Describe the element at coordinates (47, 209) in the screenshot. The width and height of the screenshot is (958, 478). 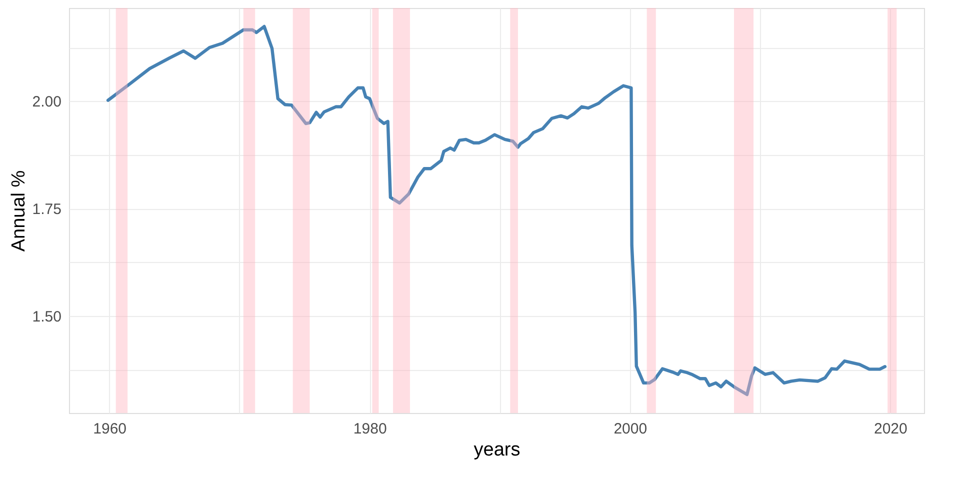
I see `y-tick-label: 1.75` at that location.